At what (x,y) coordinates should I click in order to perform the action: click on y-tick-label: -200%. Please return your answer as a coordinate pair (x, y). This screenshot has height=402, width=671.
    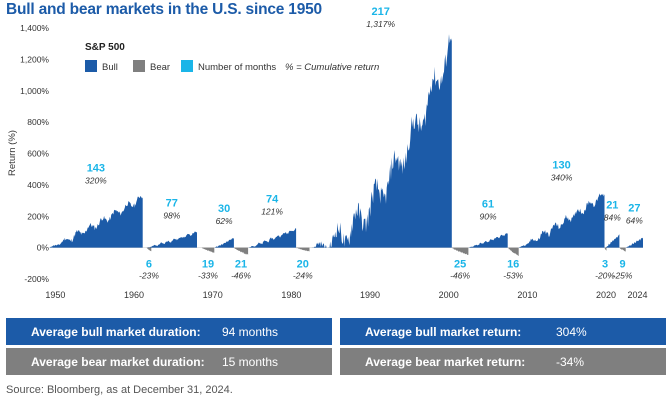
    Looking at the image, I should click on (36, 279).